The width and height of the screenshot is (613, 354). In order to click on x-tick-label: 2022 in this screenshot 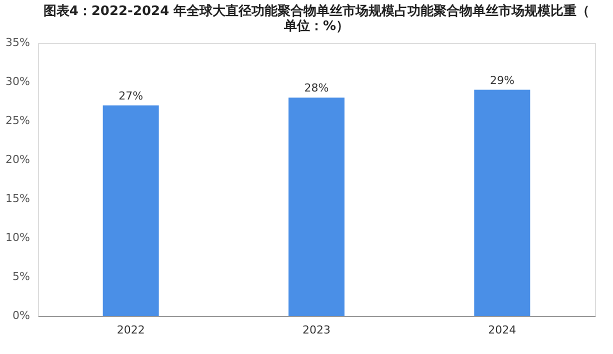, I will do `click(130, 330)`.